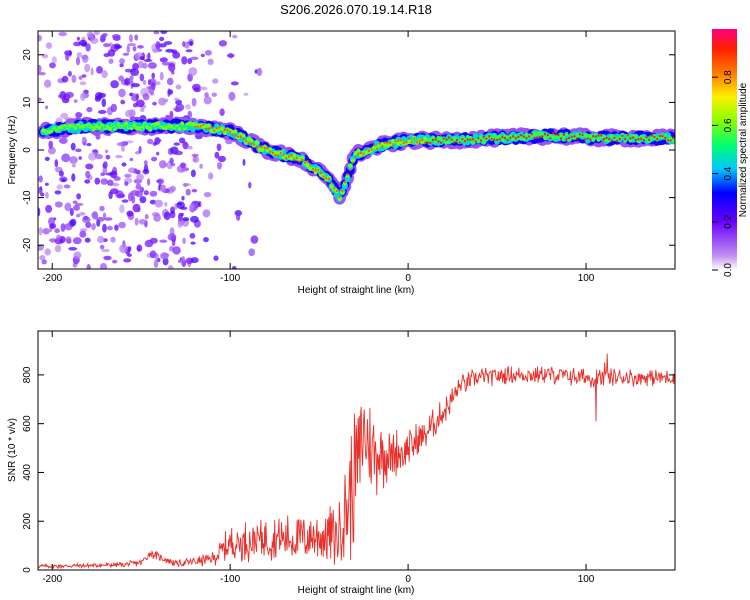 The height and width of the screenshot is (600, 750). What do you see at coordinates (27, 520) in the screenshot?
I see `bottom-y-tick-label: 200` at bounding box center [27, 520].